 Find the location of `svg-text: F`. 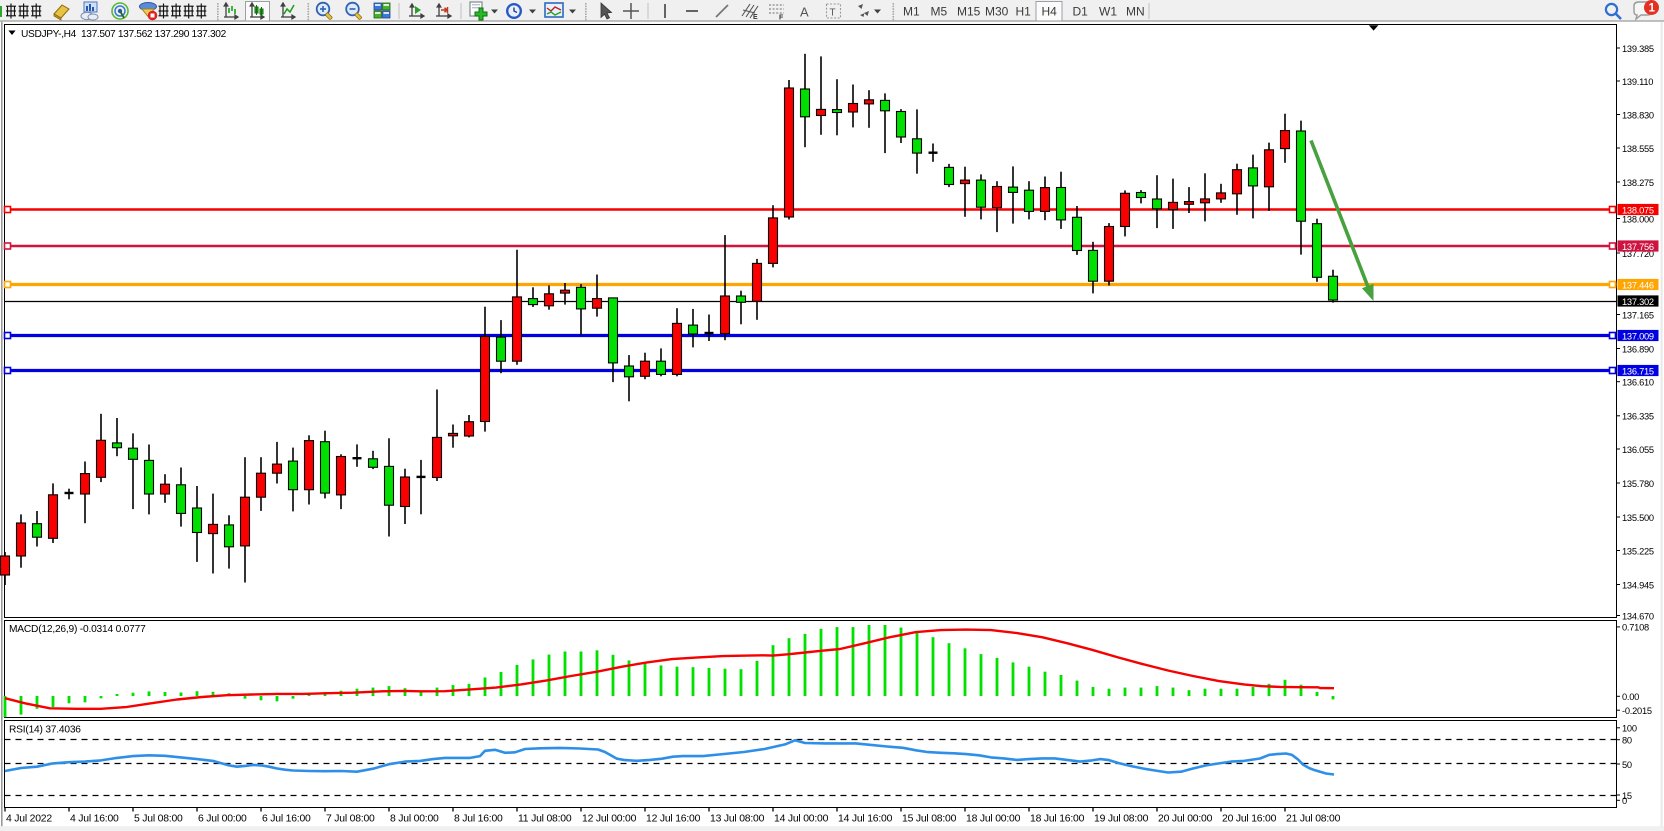

svg-text: F is located at coordinates (781, 18).